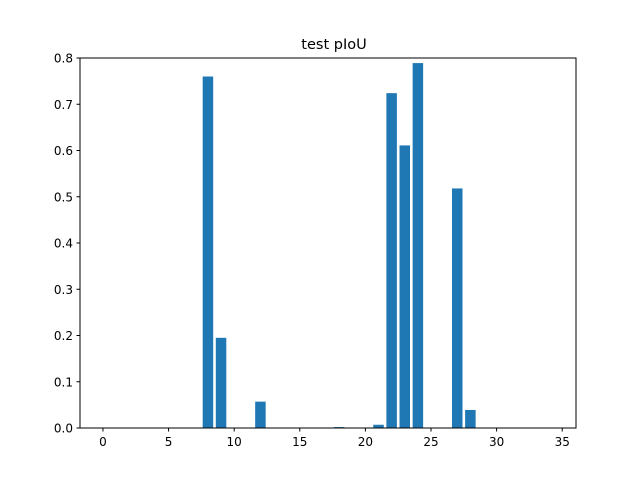 Image resolution: width=640 pixels, height=480 pixels. Describe the element at coordinates (63, 336) in the screenshot. I see `y-tick-label: 0.2` at that location.